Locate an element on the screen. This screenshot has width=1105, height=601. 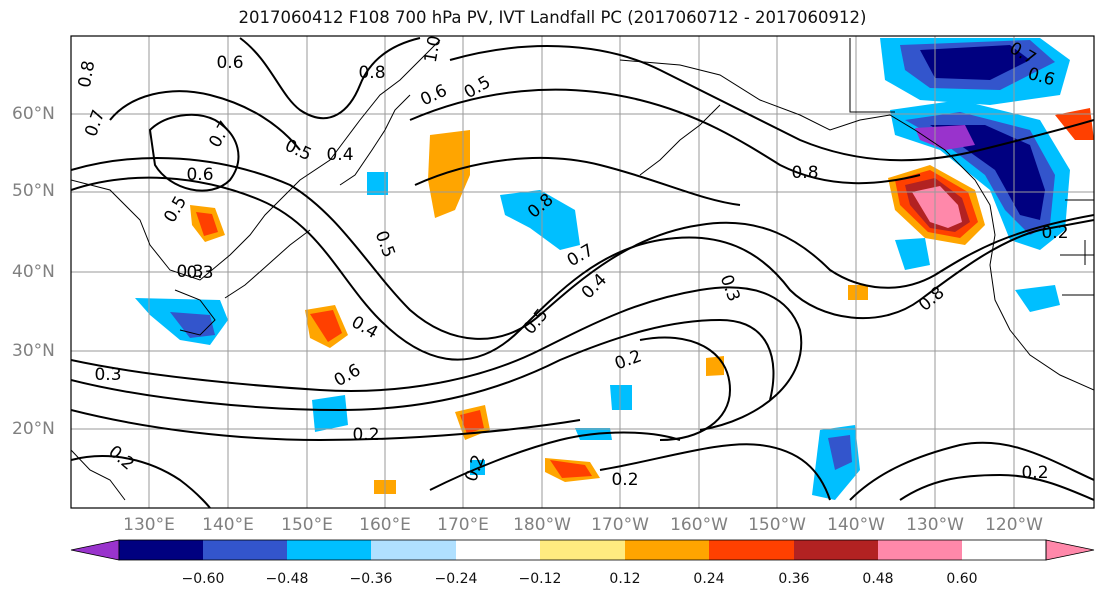
colorbar-tick-label: 0.36 is located at coordinates (794, 579).